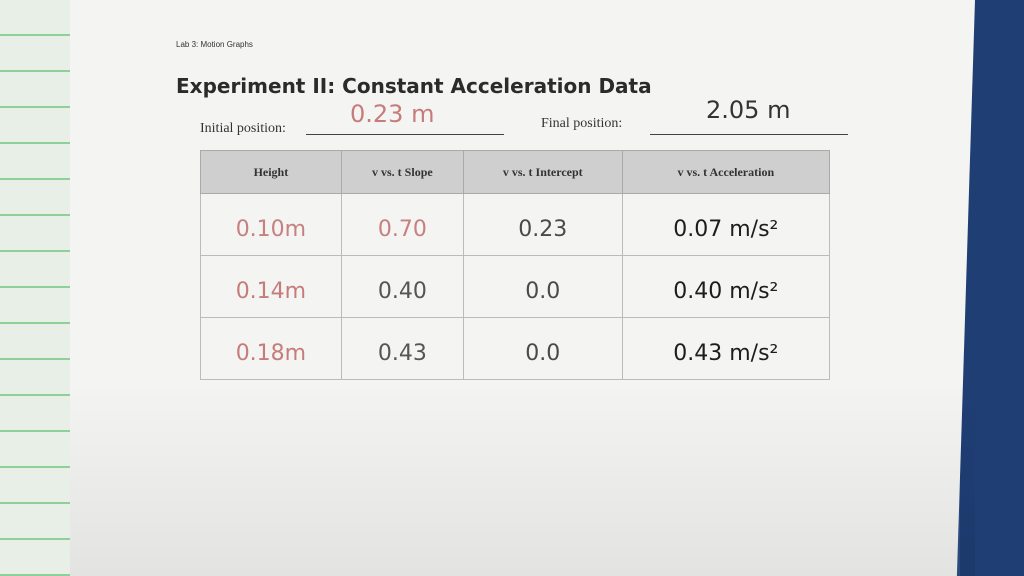  Describe the element at coordinates (542, 172) in the screenshot. I see `column-header: v vs. t Intercept` at that location.